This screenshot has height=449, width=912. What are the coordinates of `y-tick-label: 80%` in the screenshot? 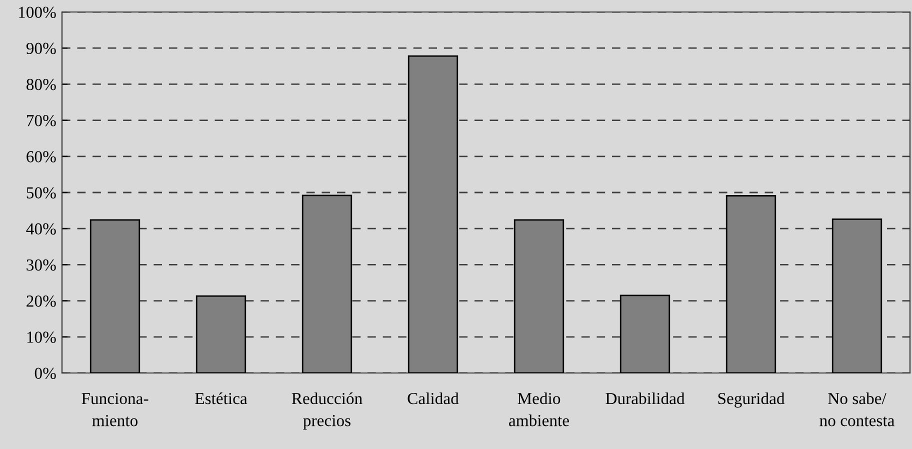 It's located at (41, 84).